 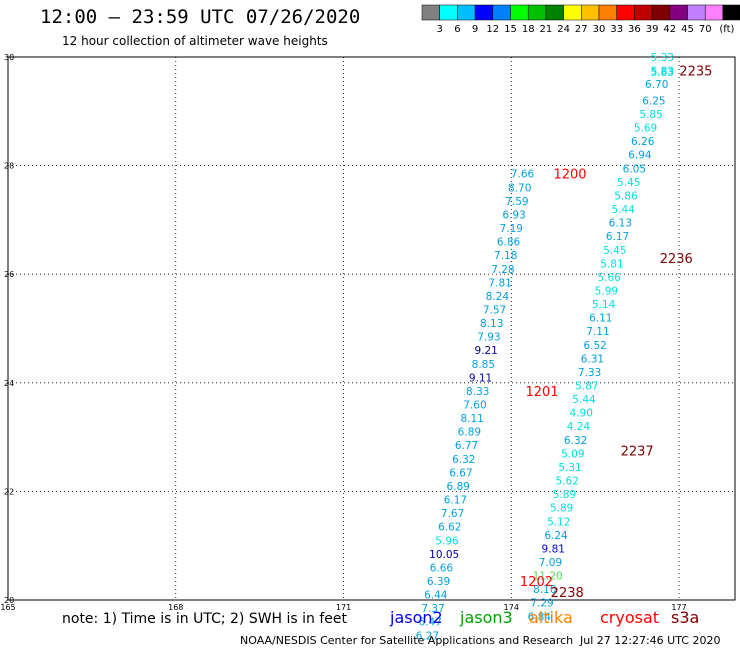 I want to click on legend-label: 45, so click(x=687, y=29).